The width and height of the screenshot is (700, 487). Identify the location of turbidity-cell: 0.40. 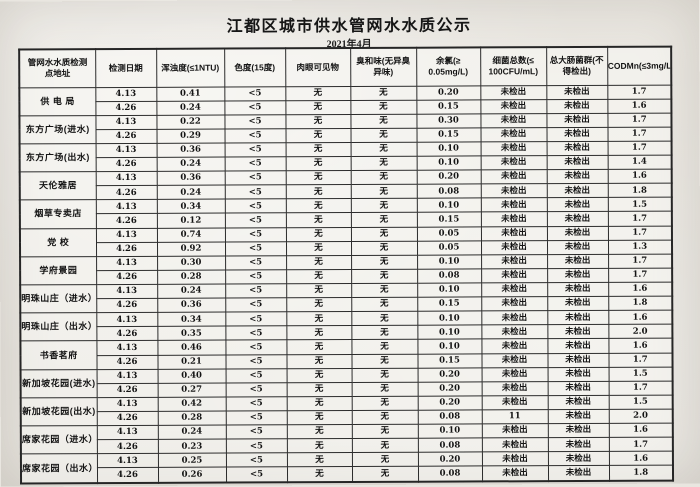
(191, 376).